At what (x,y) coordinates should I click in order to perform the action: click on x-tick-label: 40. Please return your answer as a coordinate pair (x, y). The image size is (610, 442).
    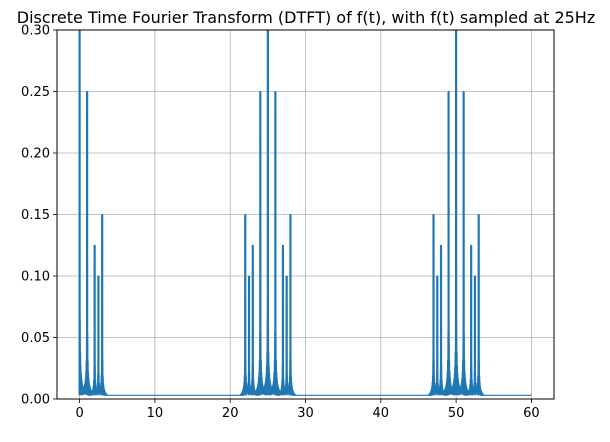
    Looking at the image, I should click on (381, 413).